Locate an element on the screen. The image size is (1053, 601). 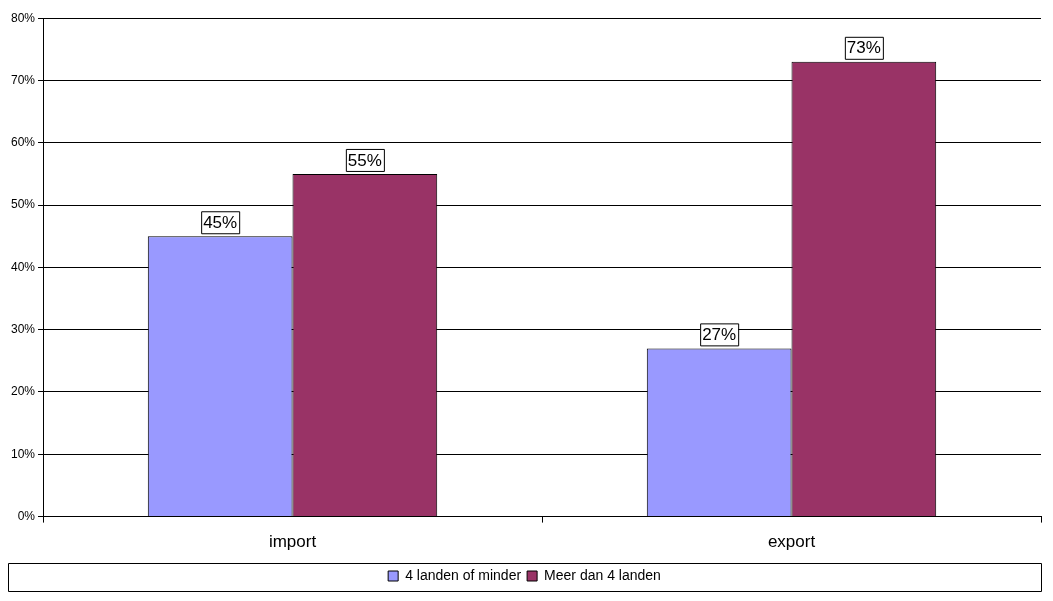
x-tick-label: import is located at coordinates (292, 542).